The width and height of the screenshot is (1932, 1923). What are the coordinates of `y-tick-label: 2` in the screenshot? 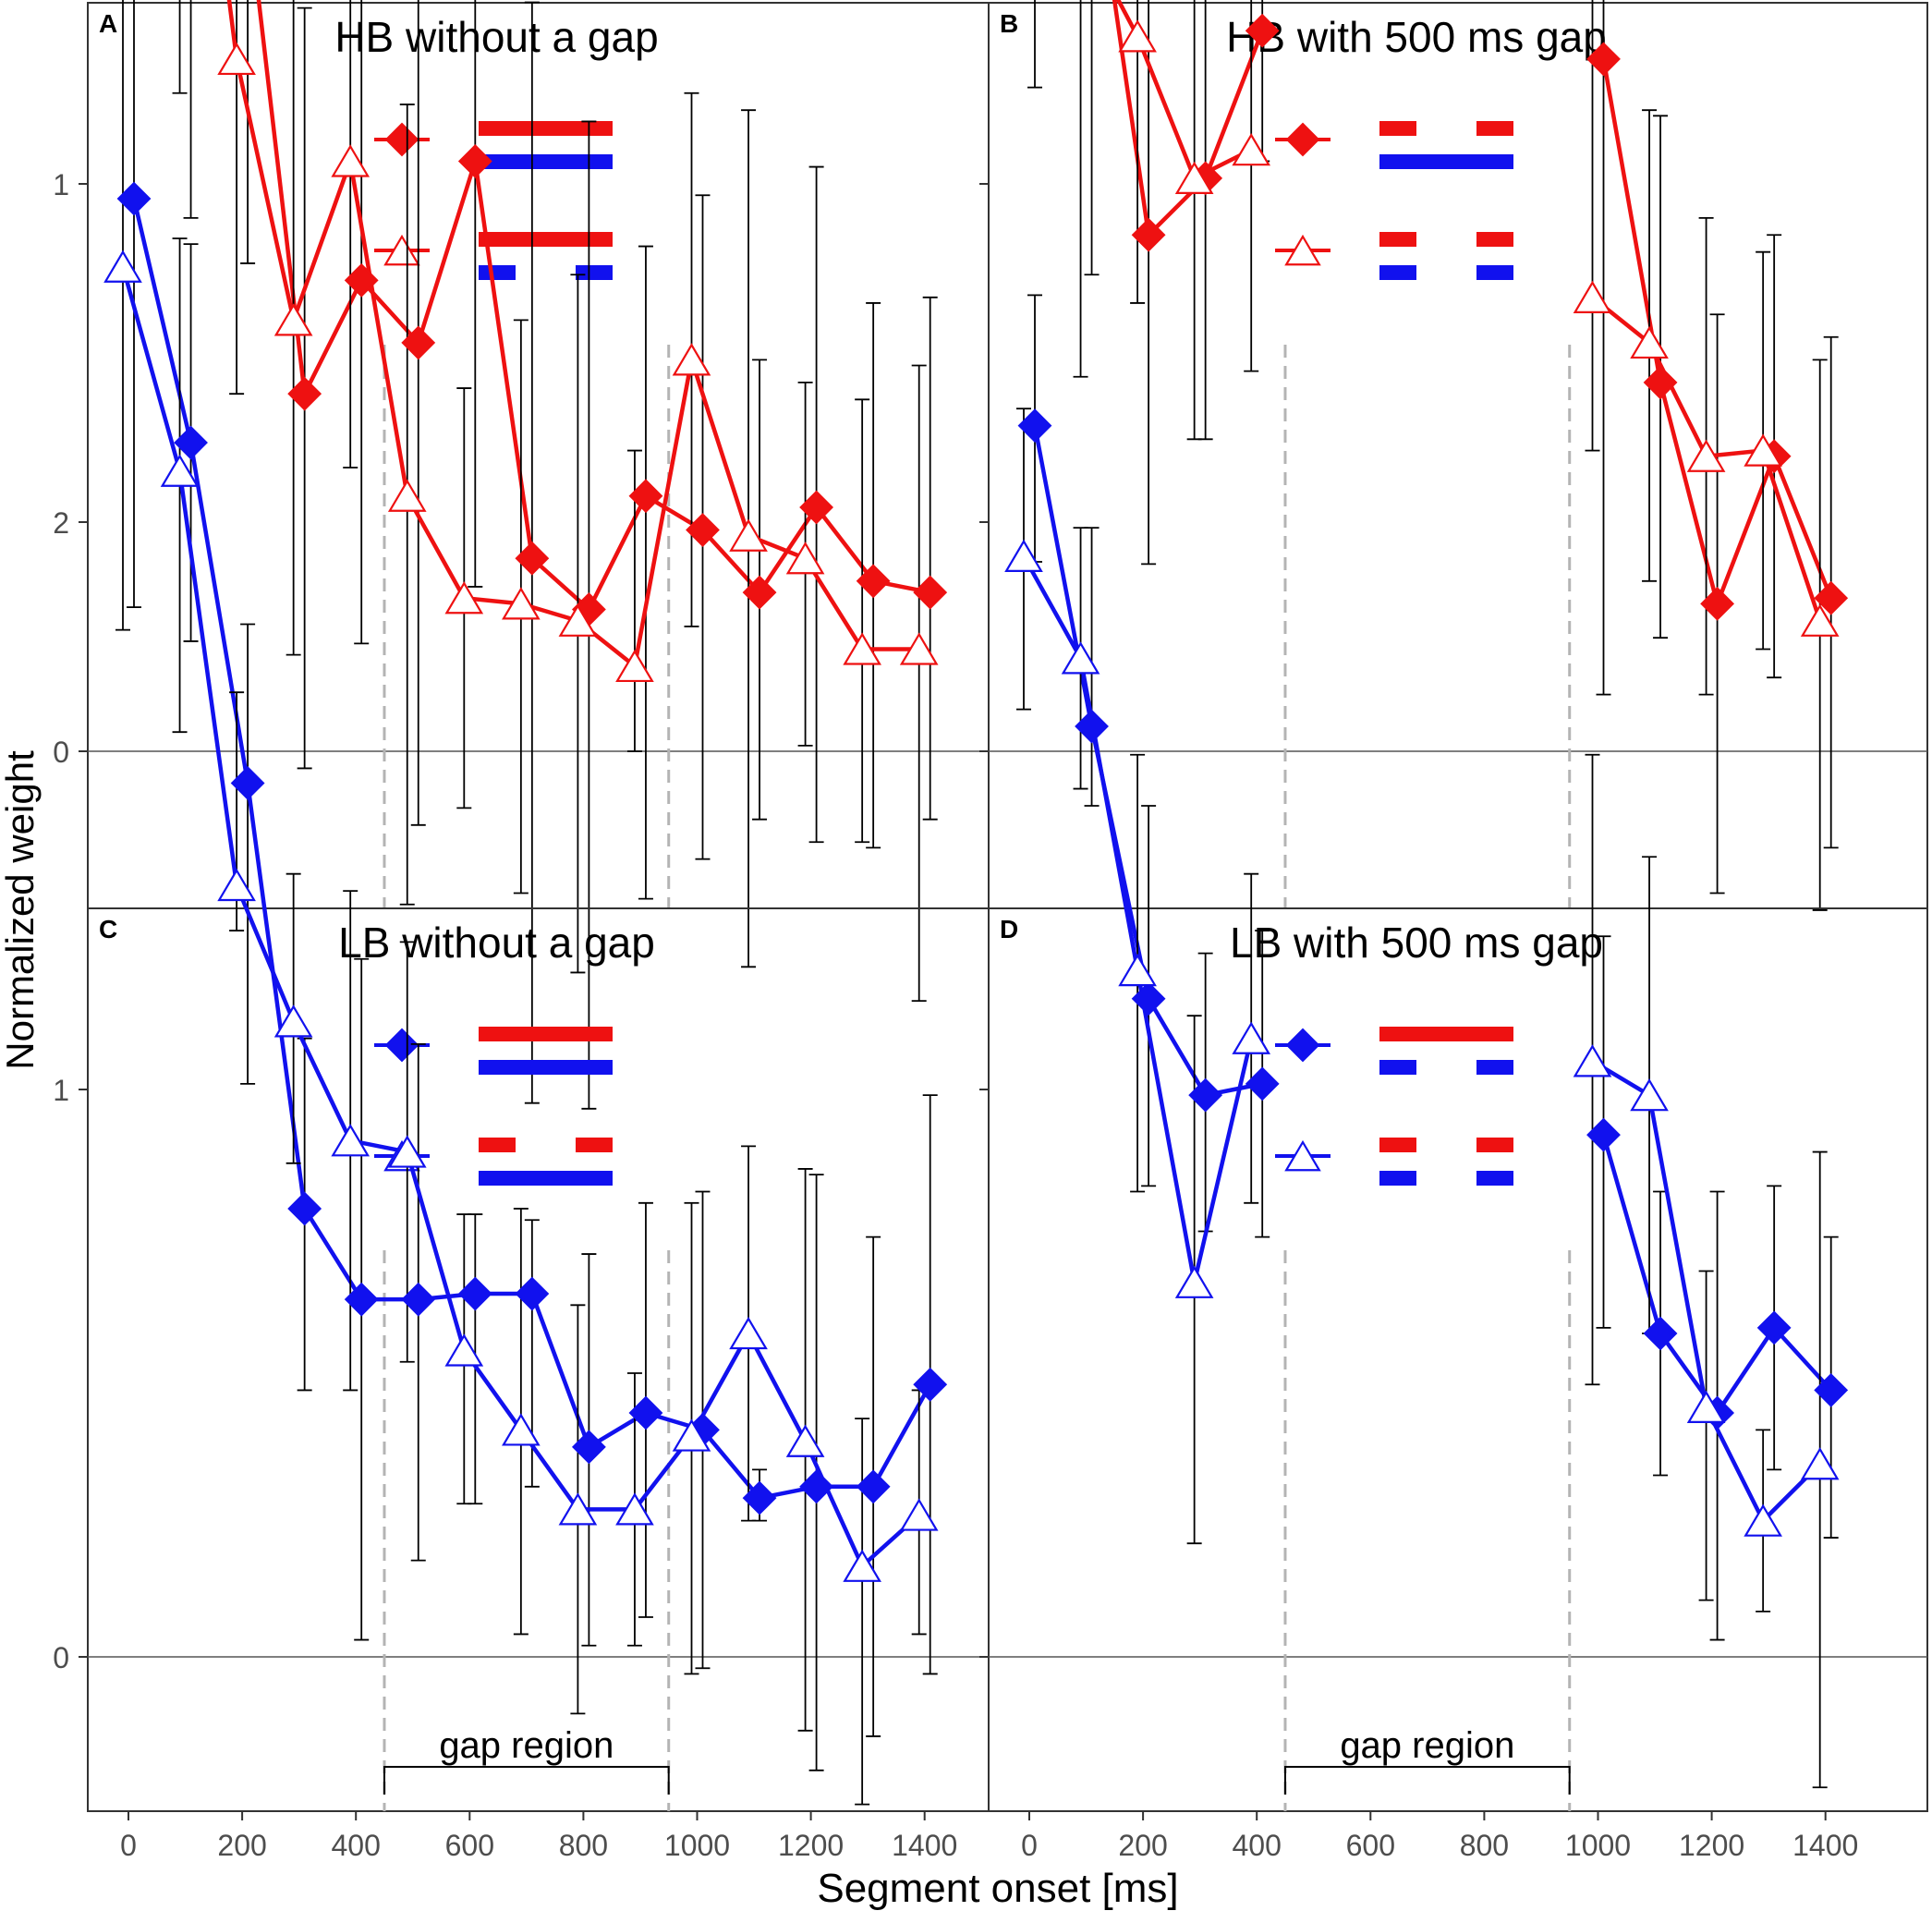 It's located at (61, 523).